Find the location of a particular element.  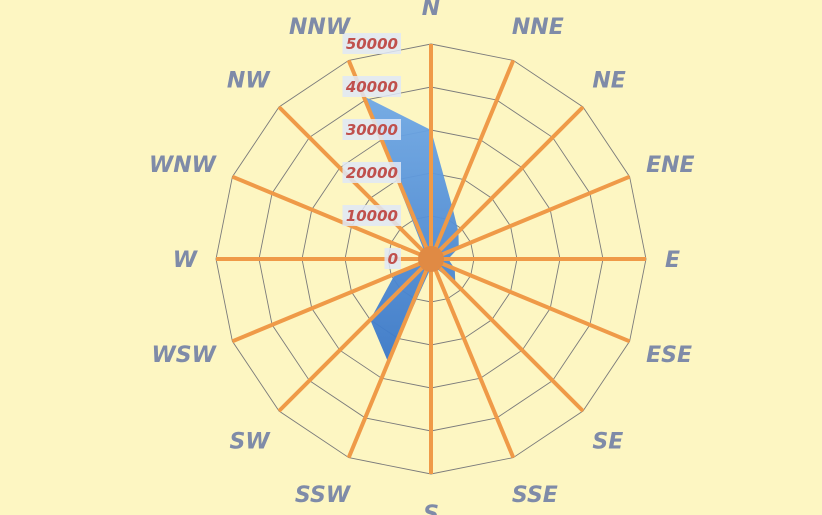

spoke-ssw is located at coordinates (389, 358).